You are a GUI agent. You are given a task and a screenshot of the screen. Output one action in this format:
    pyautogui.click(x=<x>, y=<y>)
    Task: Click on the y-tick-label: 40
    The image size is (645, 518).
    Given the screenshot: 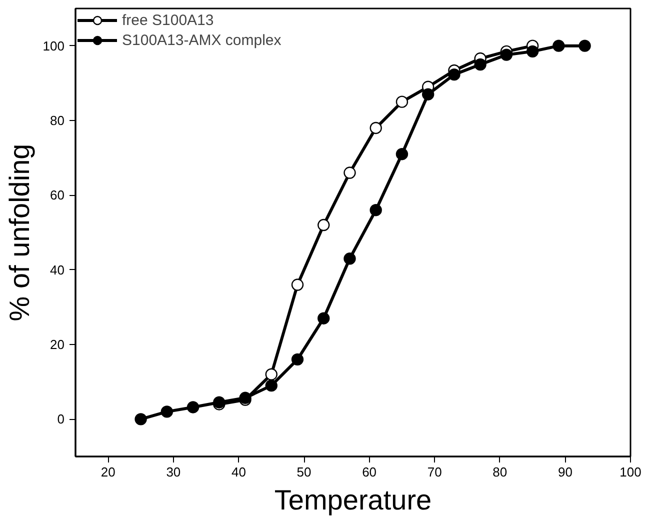 What is the action you would take?
    pyautogui.click(x=57, y=270)
    